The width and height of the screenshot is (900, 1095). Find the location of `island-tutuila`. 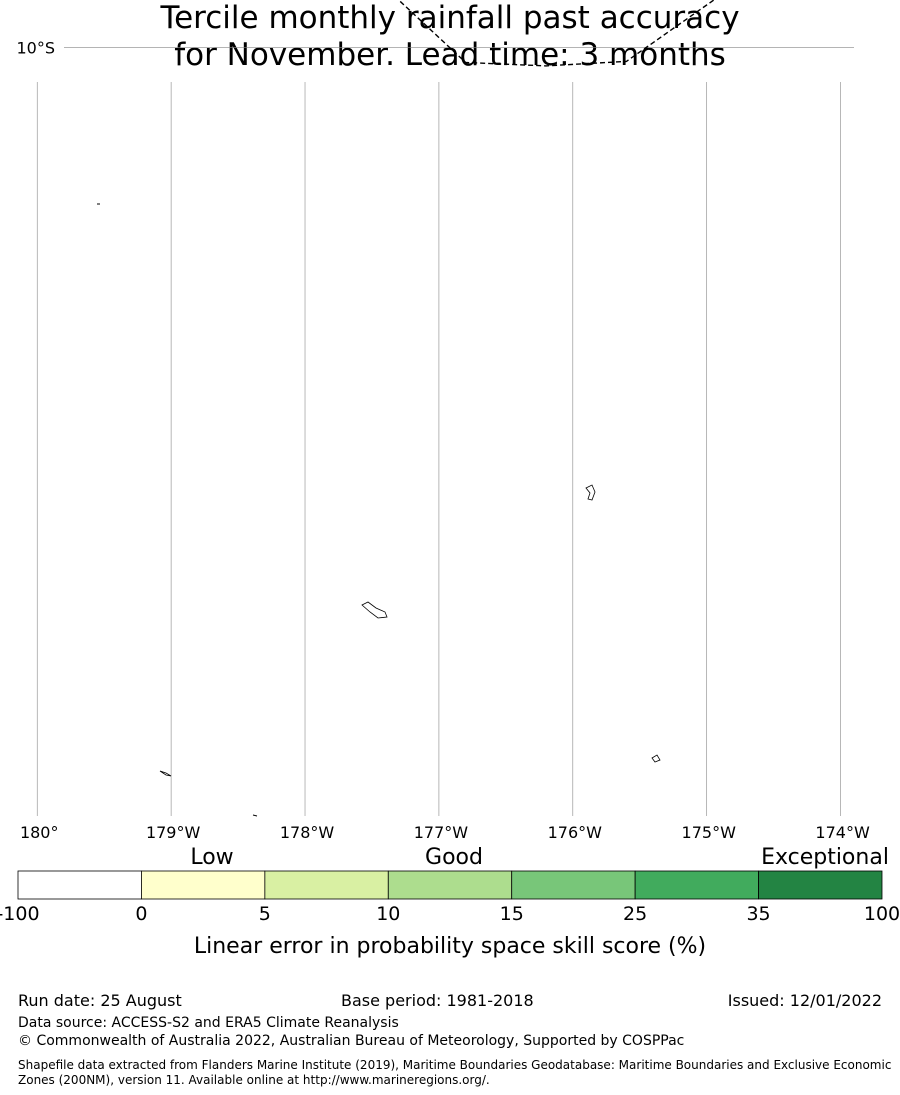

island-tutuila is located at coordinates (590, 492).